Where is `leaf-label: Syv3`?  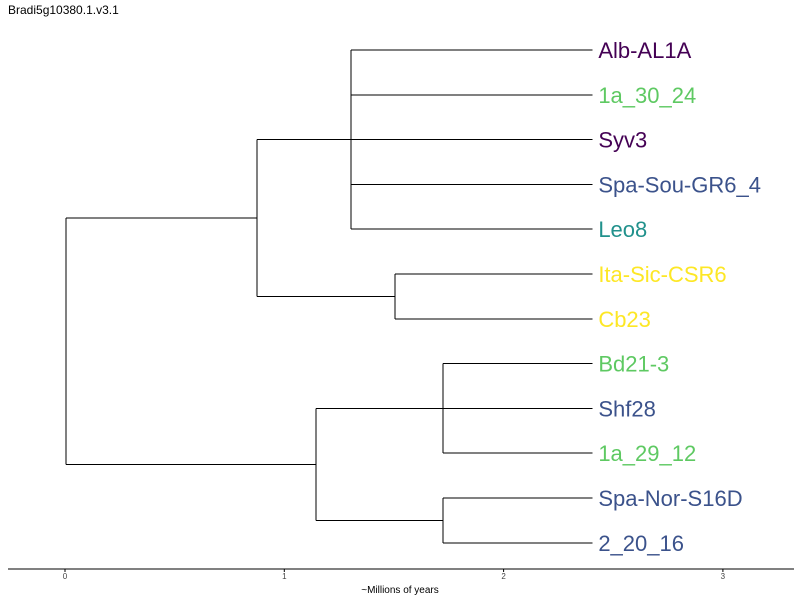
leaf-label: Syv3 is located at coordinates (622, 140).